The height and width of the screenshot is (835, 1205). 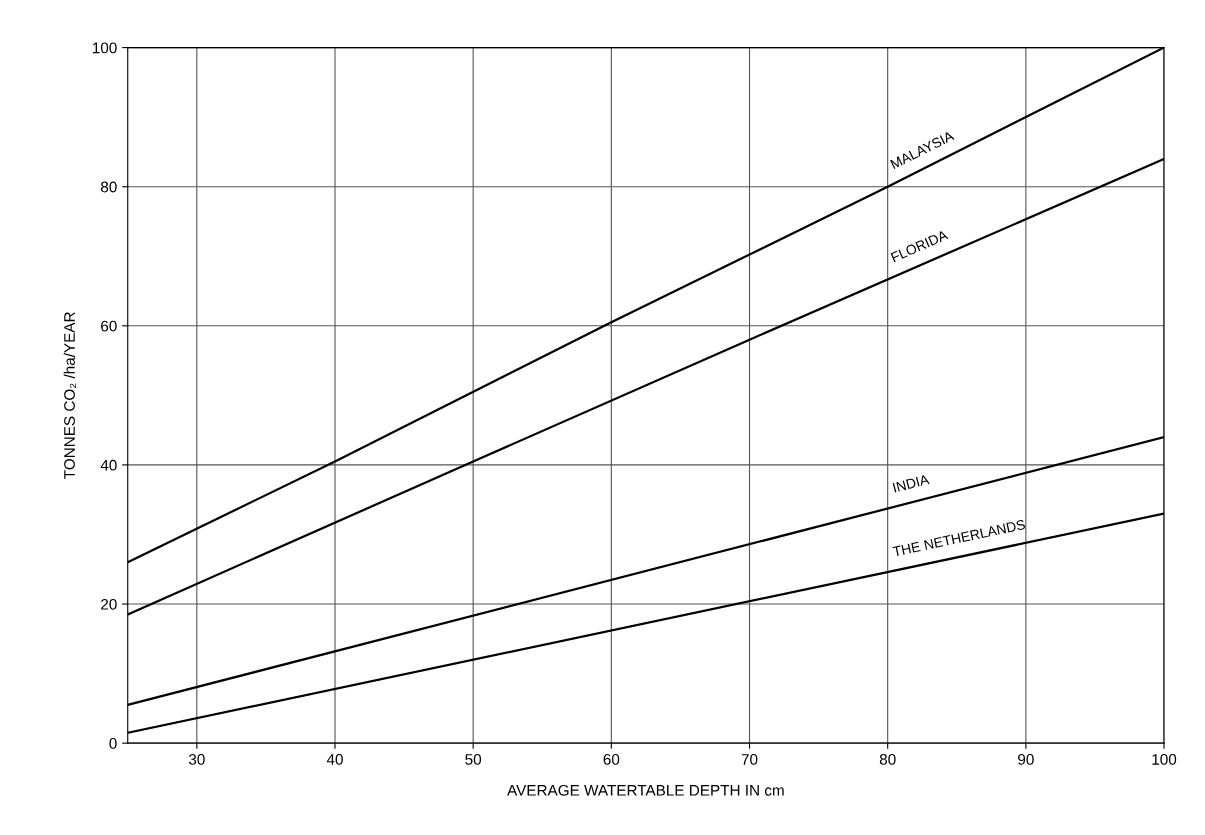 What do you see at coordinates (611, 759) in the screenshot?
I see `x-tick-label: 60` at bounding box center [611, 759].